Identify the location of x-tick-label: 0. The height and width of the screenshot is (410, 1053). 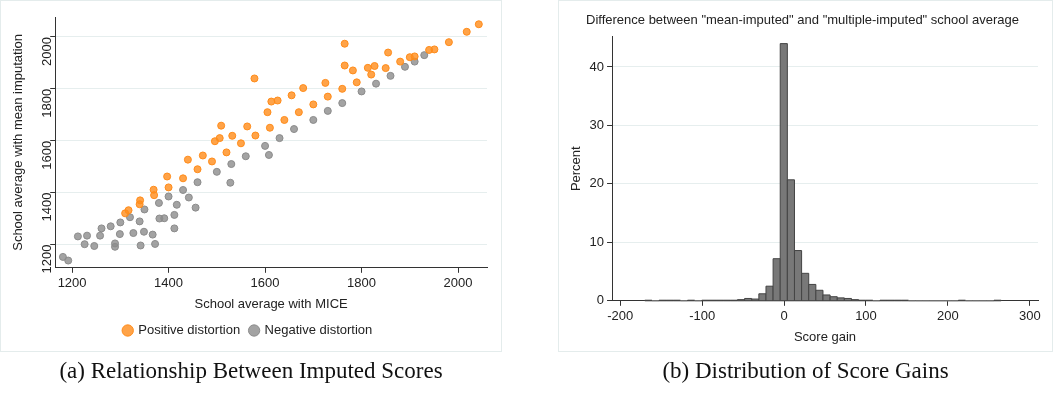
(784, 316).